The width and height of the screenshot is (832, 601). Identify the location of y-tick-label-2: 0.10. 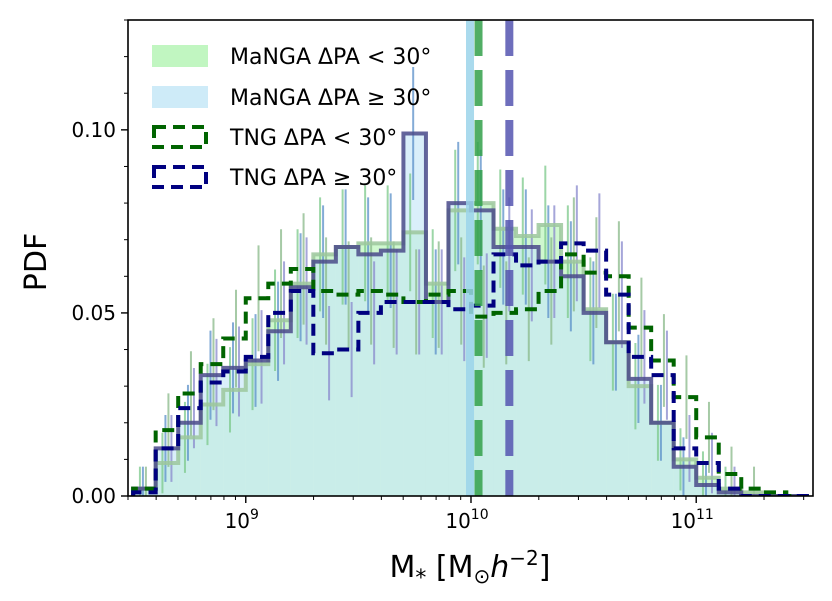
(93, 130).